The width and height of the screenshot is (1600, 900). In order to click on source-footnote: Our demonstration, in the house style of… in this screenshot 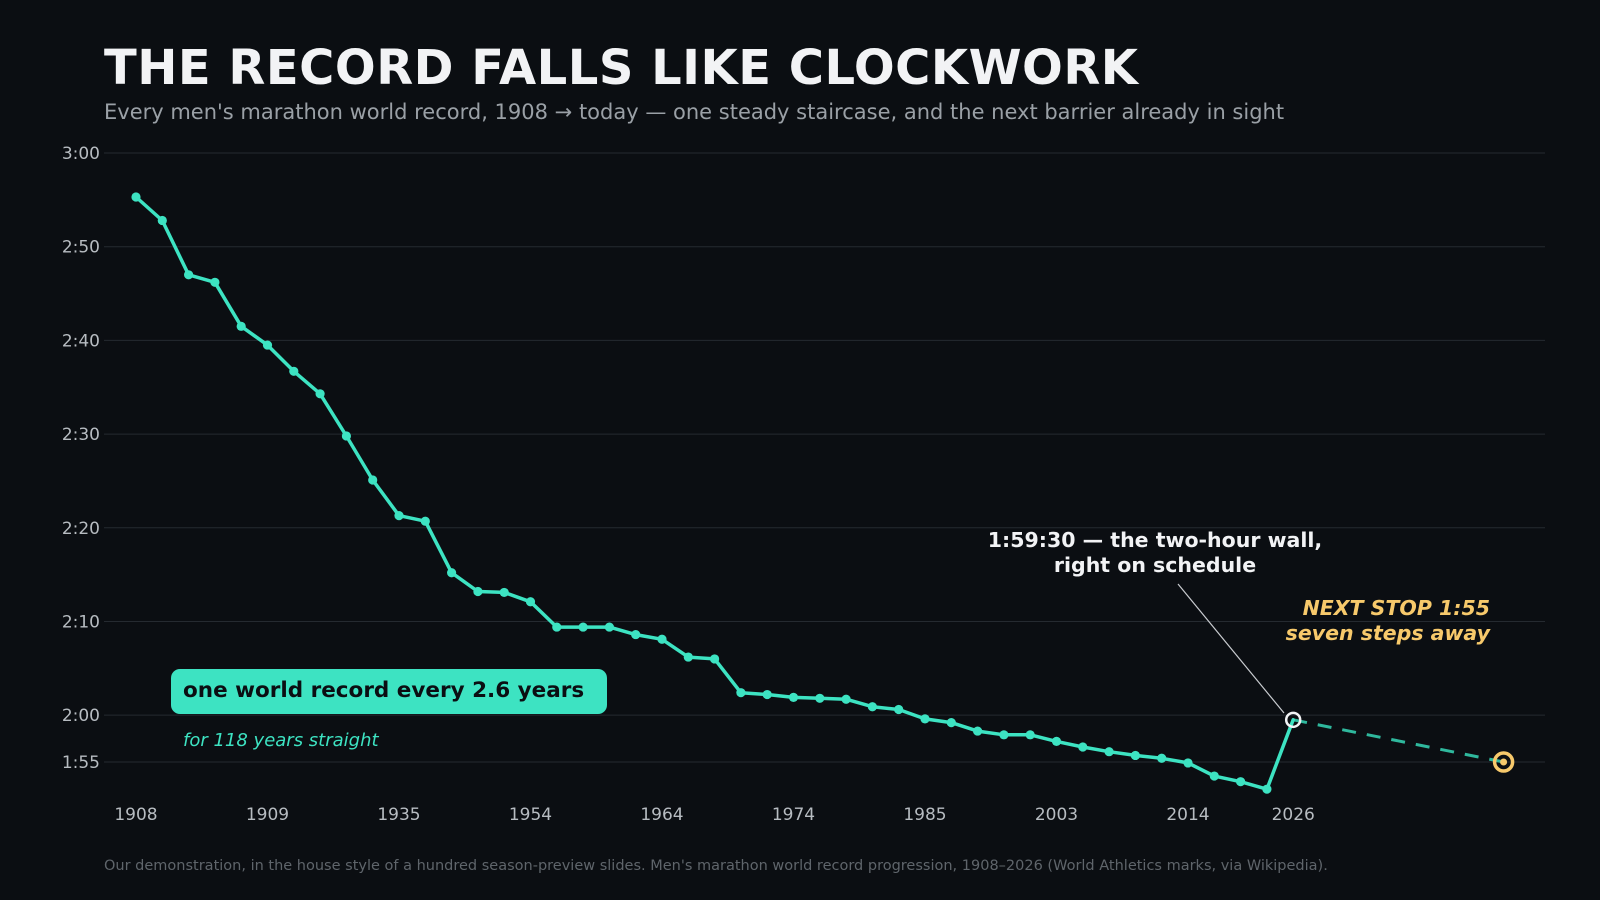, I will do `click(716, 866)`.